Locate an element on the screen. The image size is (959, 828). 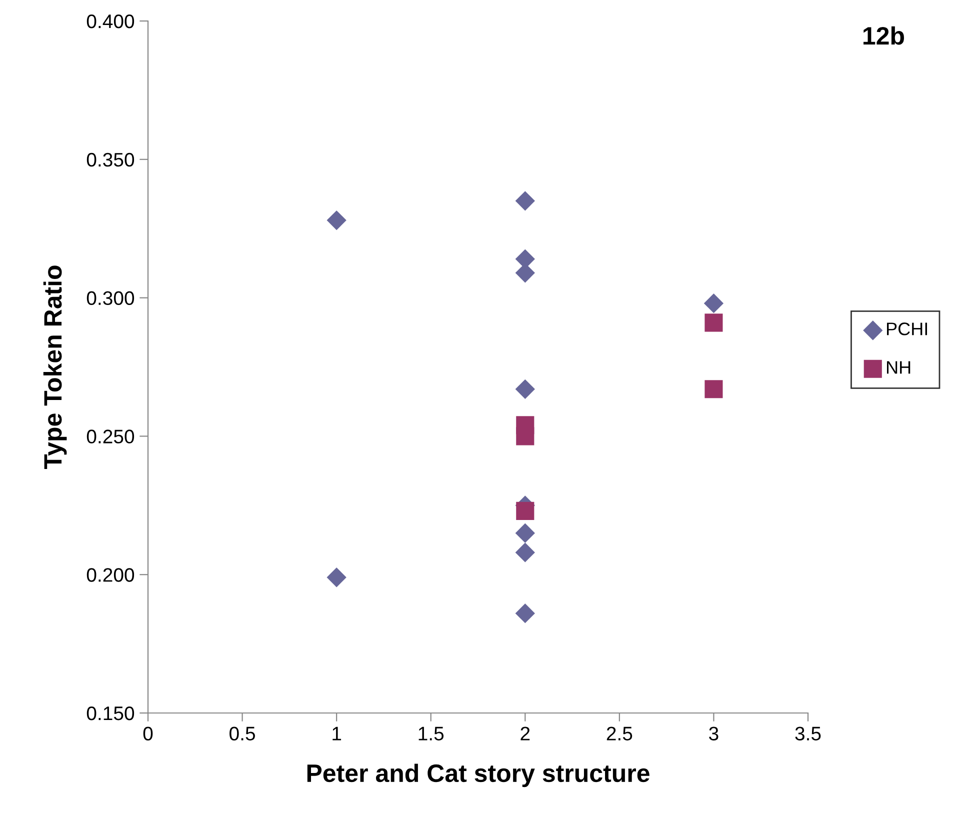
x-tick-label: 0.5 is located at coordinates (242, 733).